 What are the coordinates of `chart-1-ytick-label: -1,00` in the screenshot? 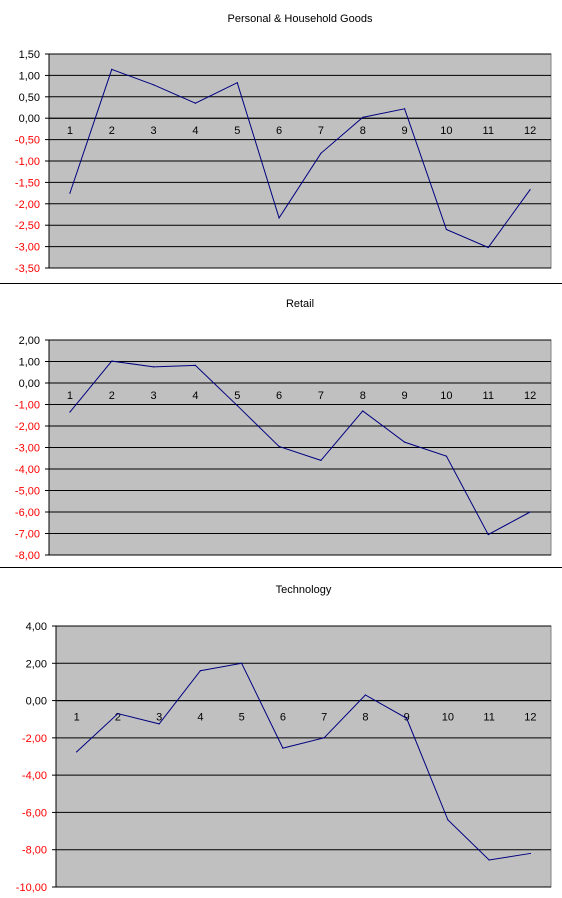 It's located at (27, 162).